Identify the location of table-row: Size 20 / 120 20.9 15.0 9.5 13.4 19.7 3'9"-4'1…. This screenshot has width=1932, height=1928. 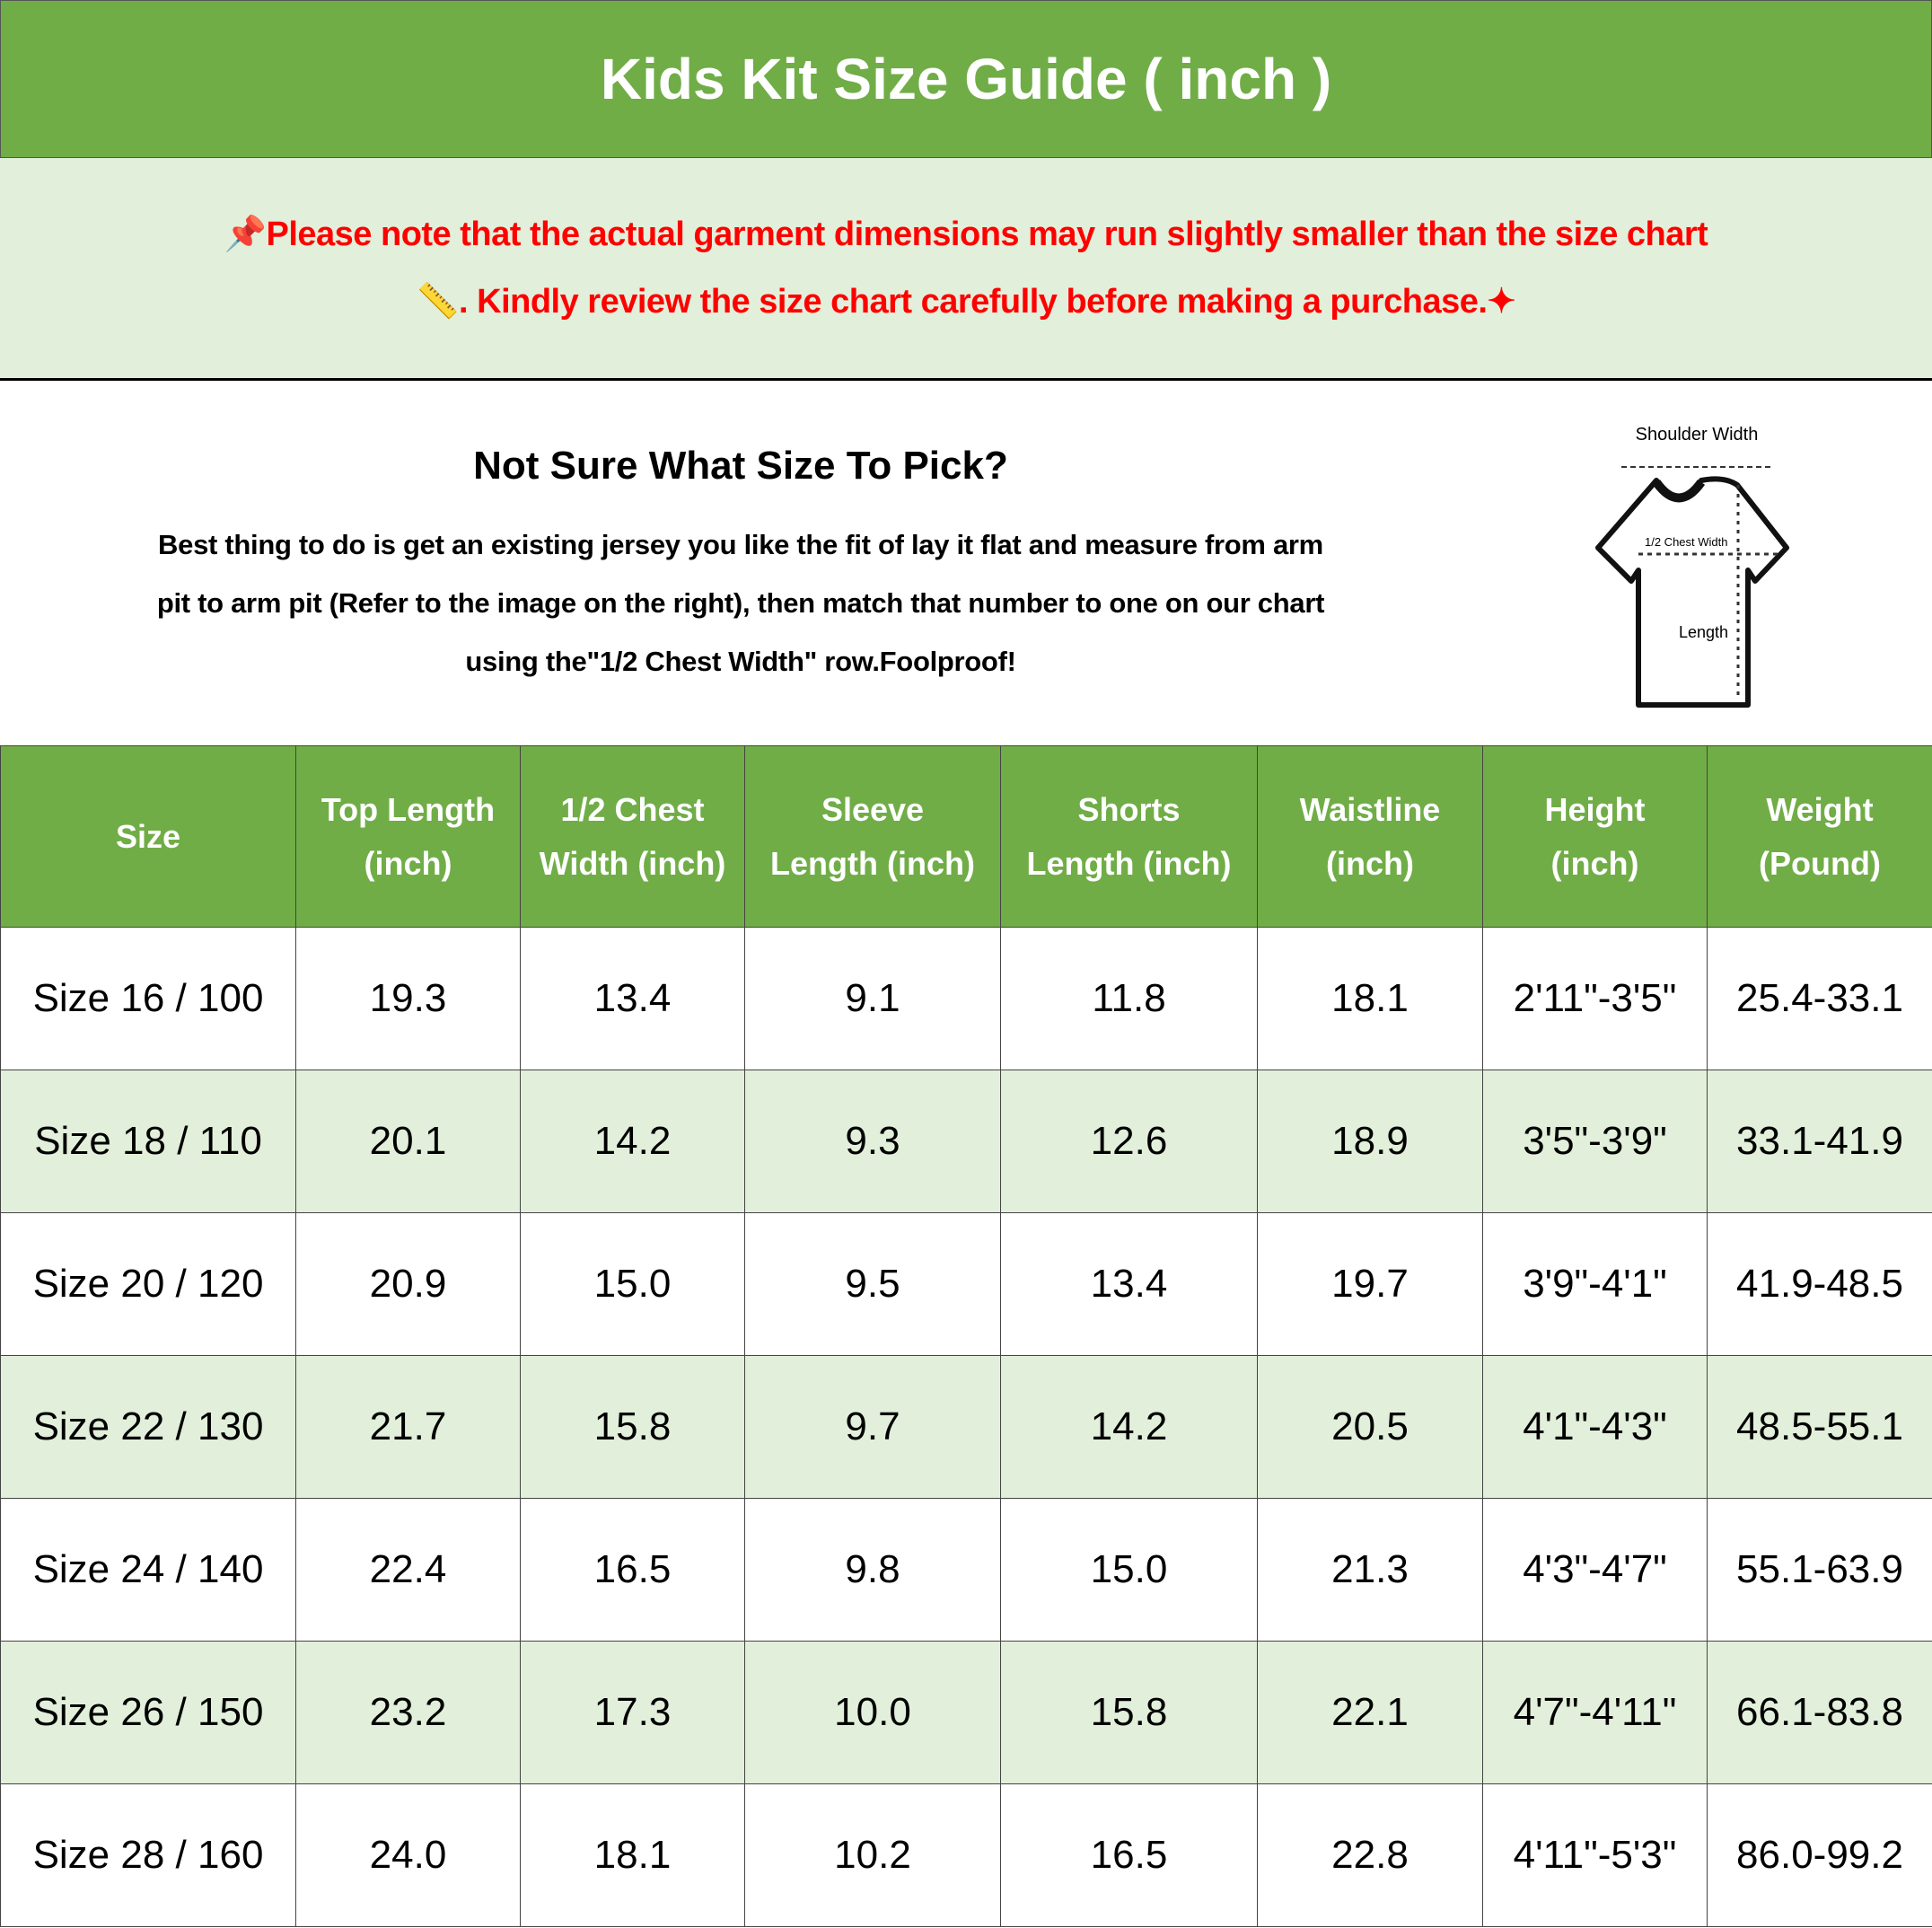
(966, 1284).